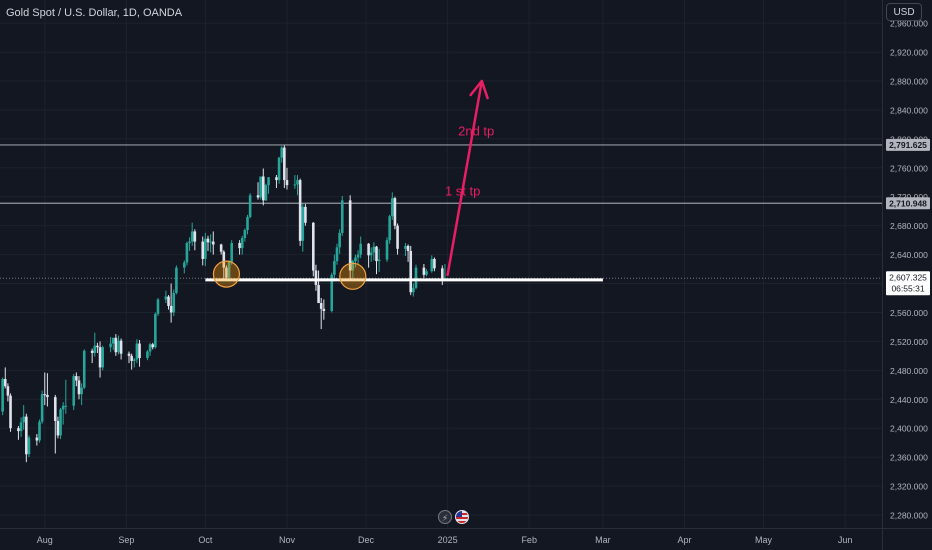  Describe the element at coordinates (462, 517) in the screenshot. I see `us-flag-icon` at that location.